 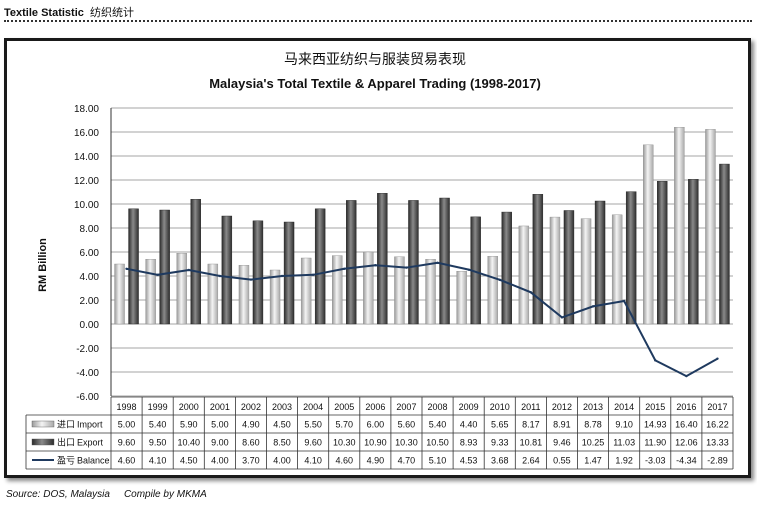 I want to click on data-label: 14.93, so click(x=655, y=425).